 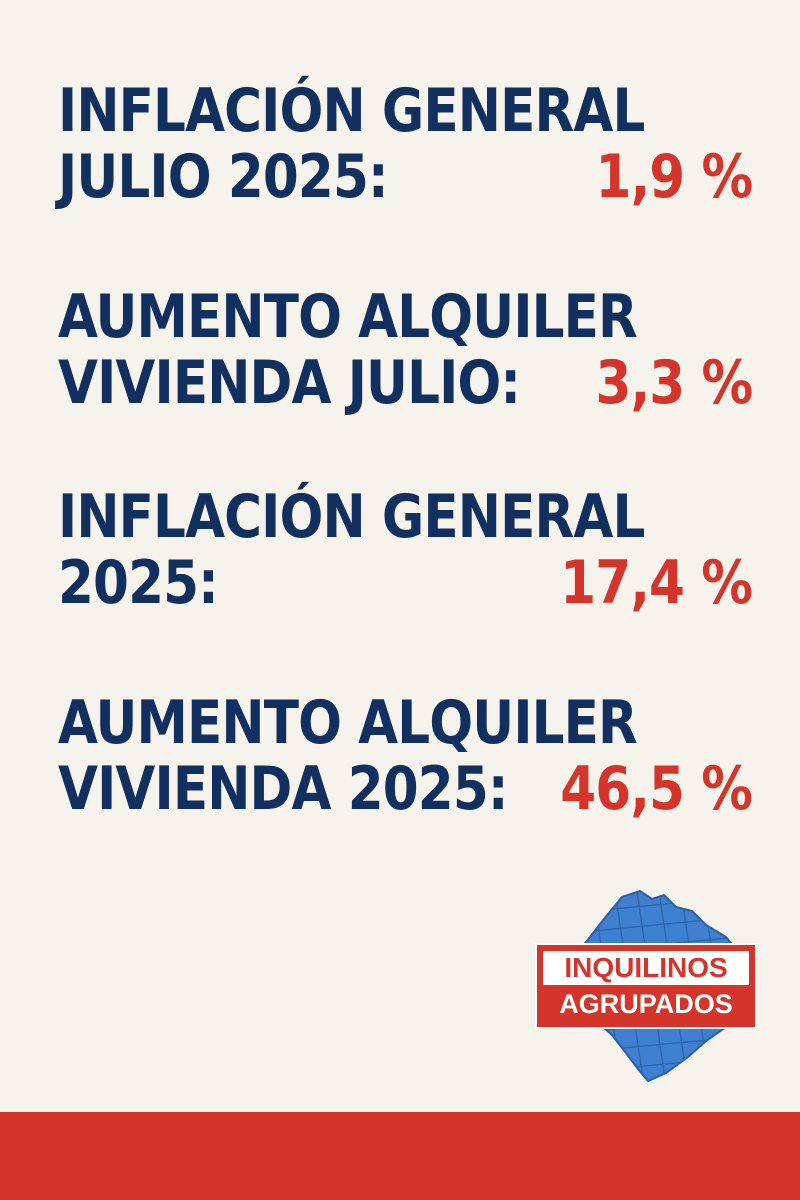 I want to click on stat-label: AUMENTO ALQUILER VIVIENDA JULIO:, so click(x=348, y=350).